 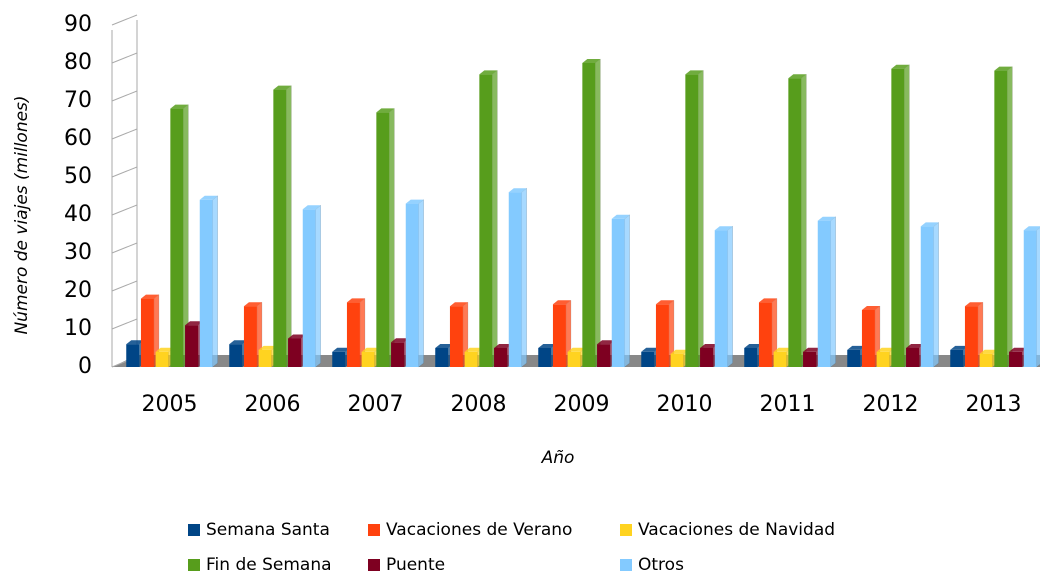 What do you see at coordinates (479, 530) in the screenshot?
I see `legend-label: Vacaciones de Verano` at bounding box center [479, 530].